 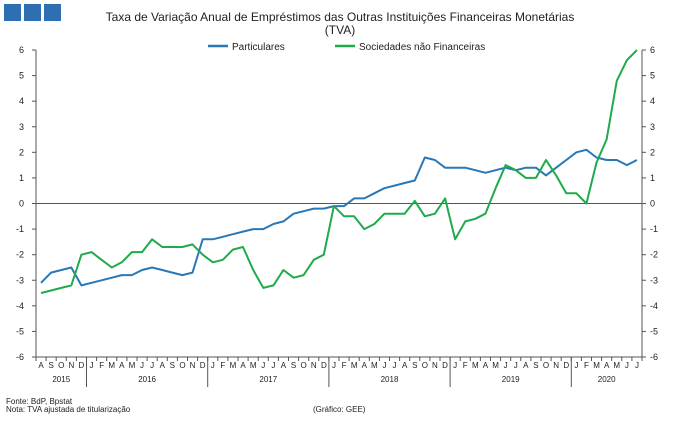 I want to click on y-tick-label-right: -5, so click(x=654, y=331).